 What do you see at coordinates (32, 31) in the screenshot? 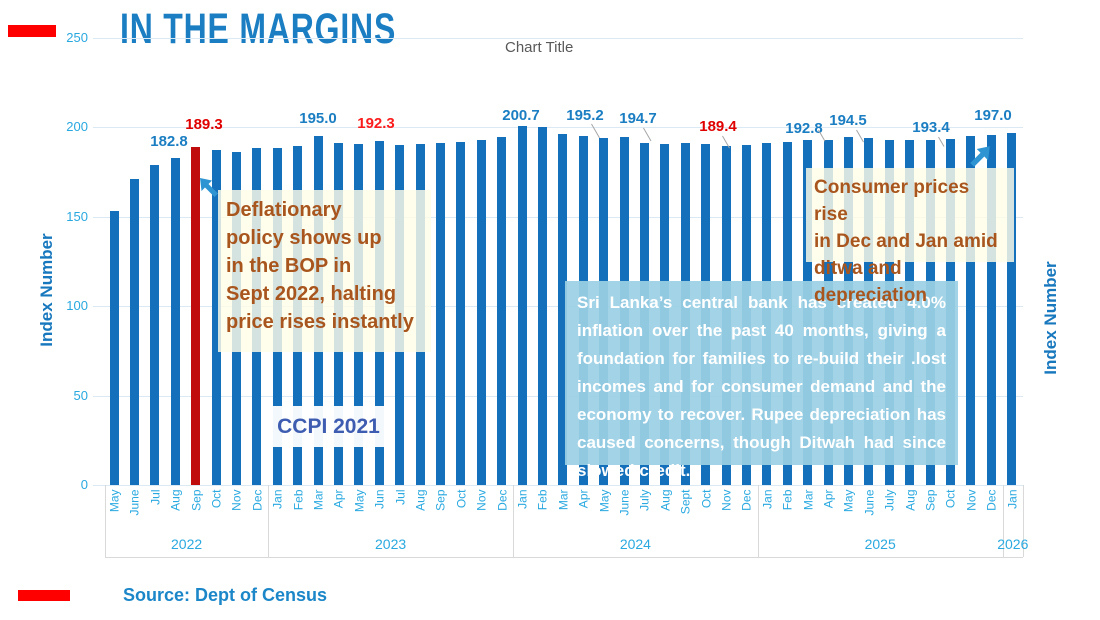
I see `red-accent-top` at bounding box center [32, 31].